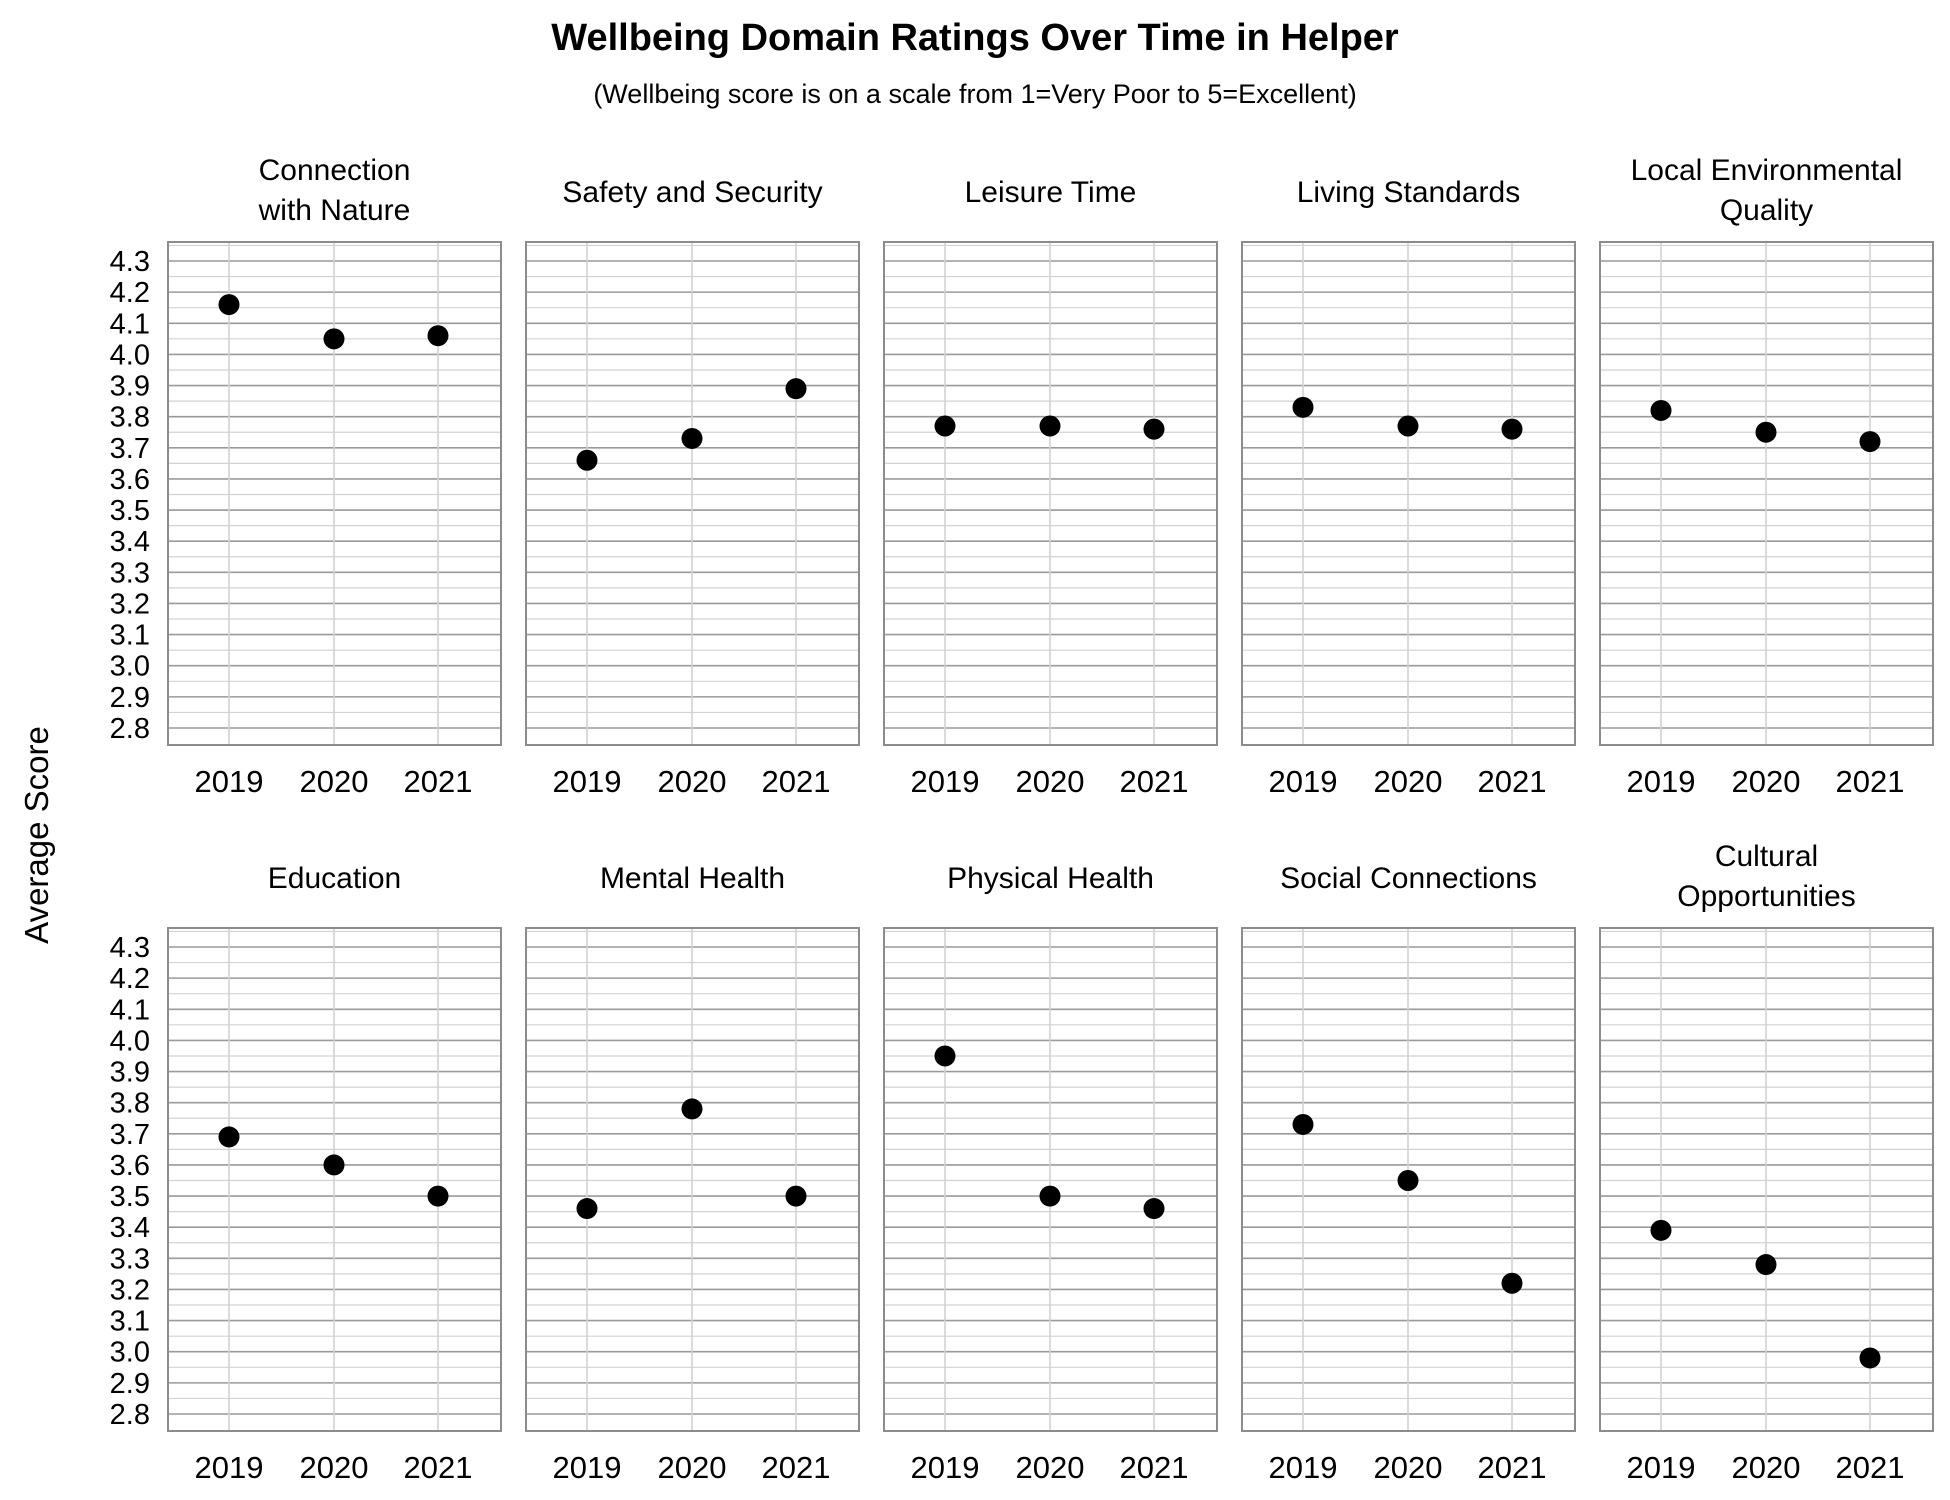 This screenshot has width=1950, height=1500. I want to click on facet-panel: Leisure Time 2019 2020 2021, so click(1050, 487).